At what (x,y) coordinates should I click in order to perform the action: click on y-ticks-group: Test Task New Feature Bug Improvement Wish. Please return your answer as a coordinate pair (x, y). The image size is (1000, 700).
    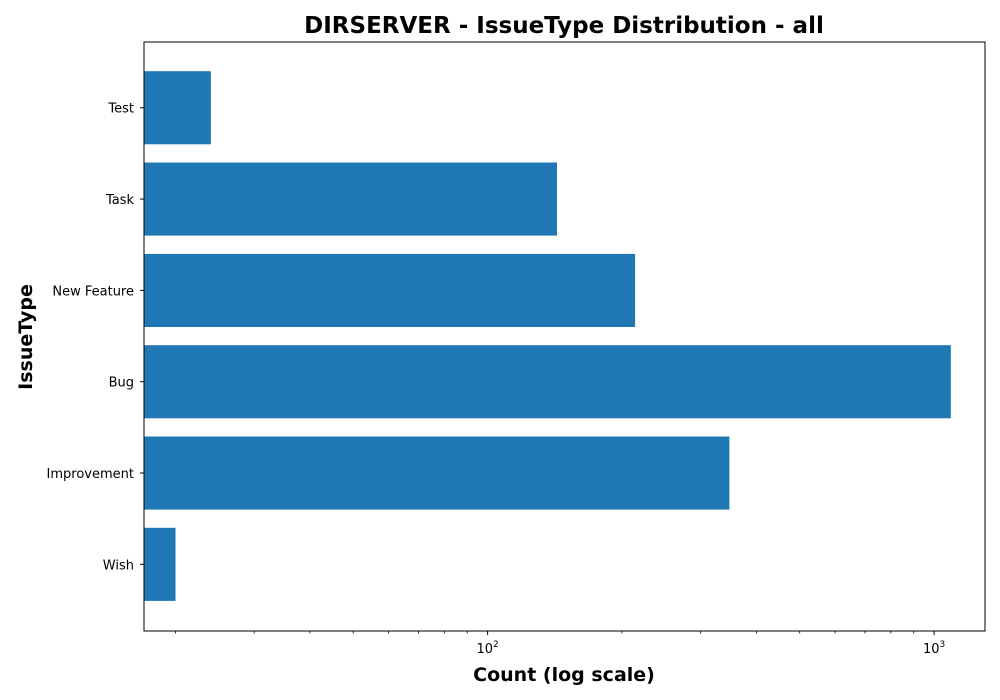
    Looking at the image, I should click on (95, 337).